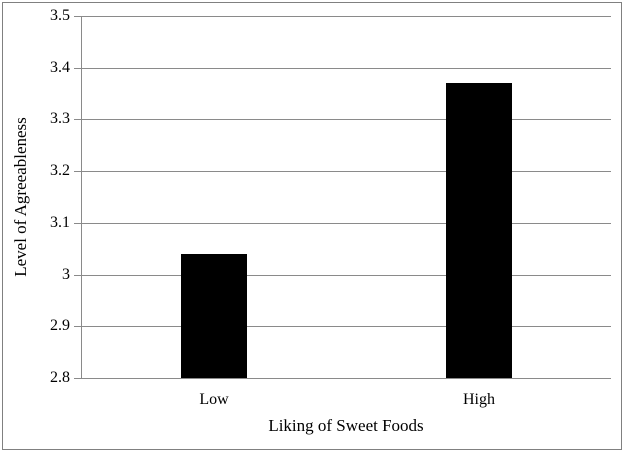 This screenshot has width=625, height=457. What do you see at coordinates (60, 377) in the screenshot?
I see `y-tick-label: 2.8` at bounding box center [60, 377].